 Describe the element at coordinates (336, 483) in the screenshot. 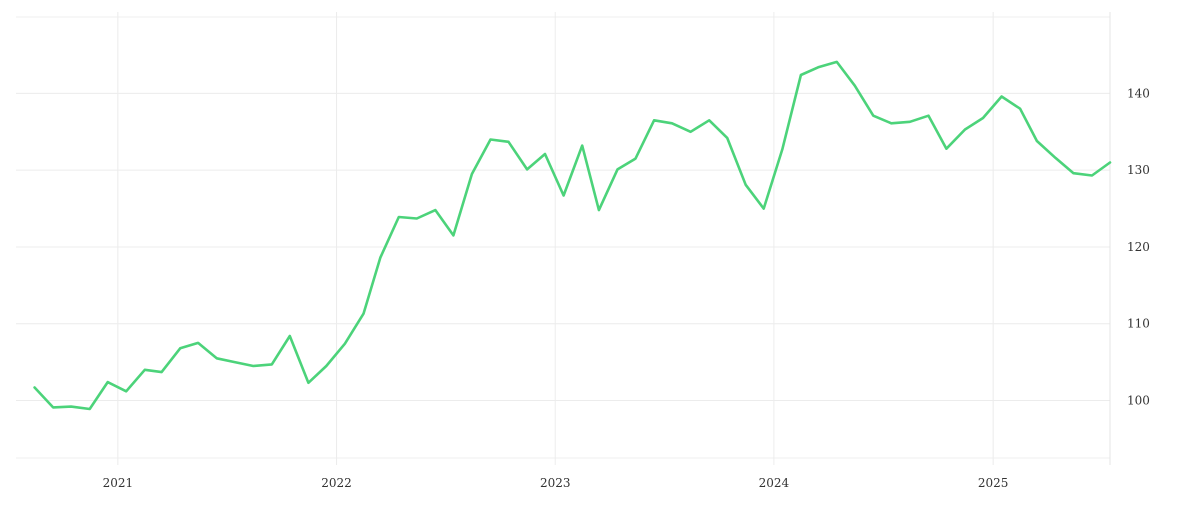

I see `x-tick-label: 2022` at that location.